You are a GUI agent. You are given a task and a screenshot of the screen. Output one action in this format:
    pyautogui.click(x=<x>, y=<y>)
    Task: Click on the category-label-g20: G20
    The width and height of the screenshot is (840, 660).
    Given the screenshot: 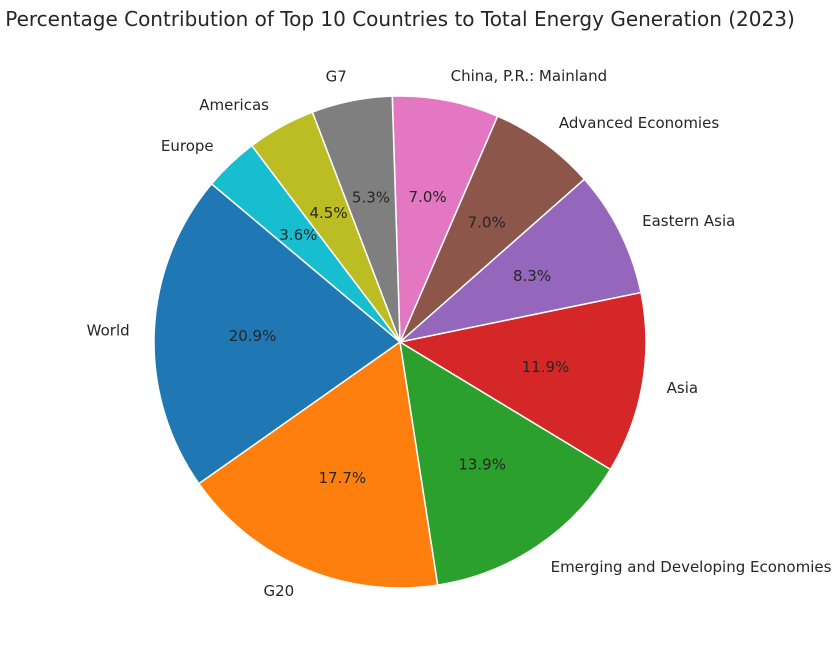 What is the action you would take?
    pyautogui.click(x=279, y=591)
    